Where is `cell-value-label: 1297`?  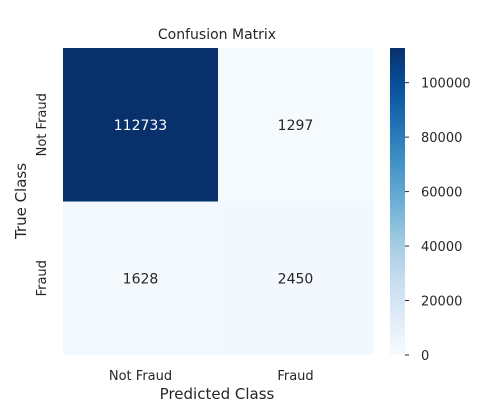
cell-value-label: 1297 is located at coordinates (296, 126).